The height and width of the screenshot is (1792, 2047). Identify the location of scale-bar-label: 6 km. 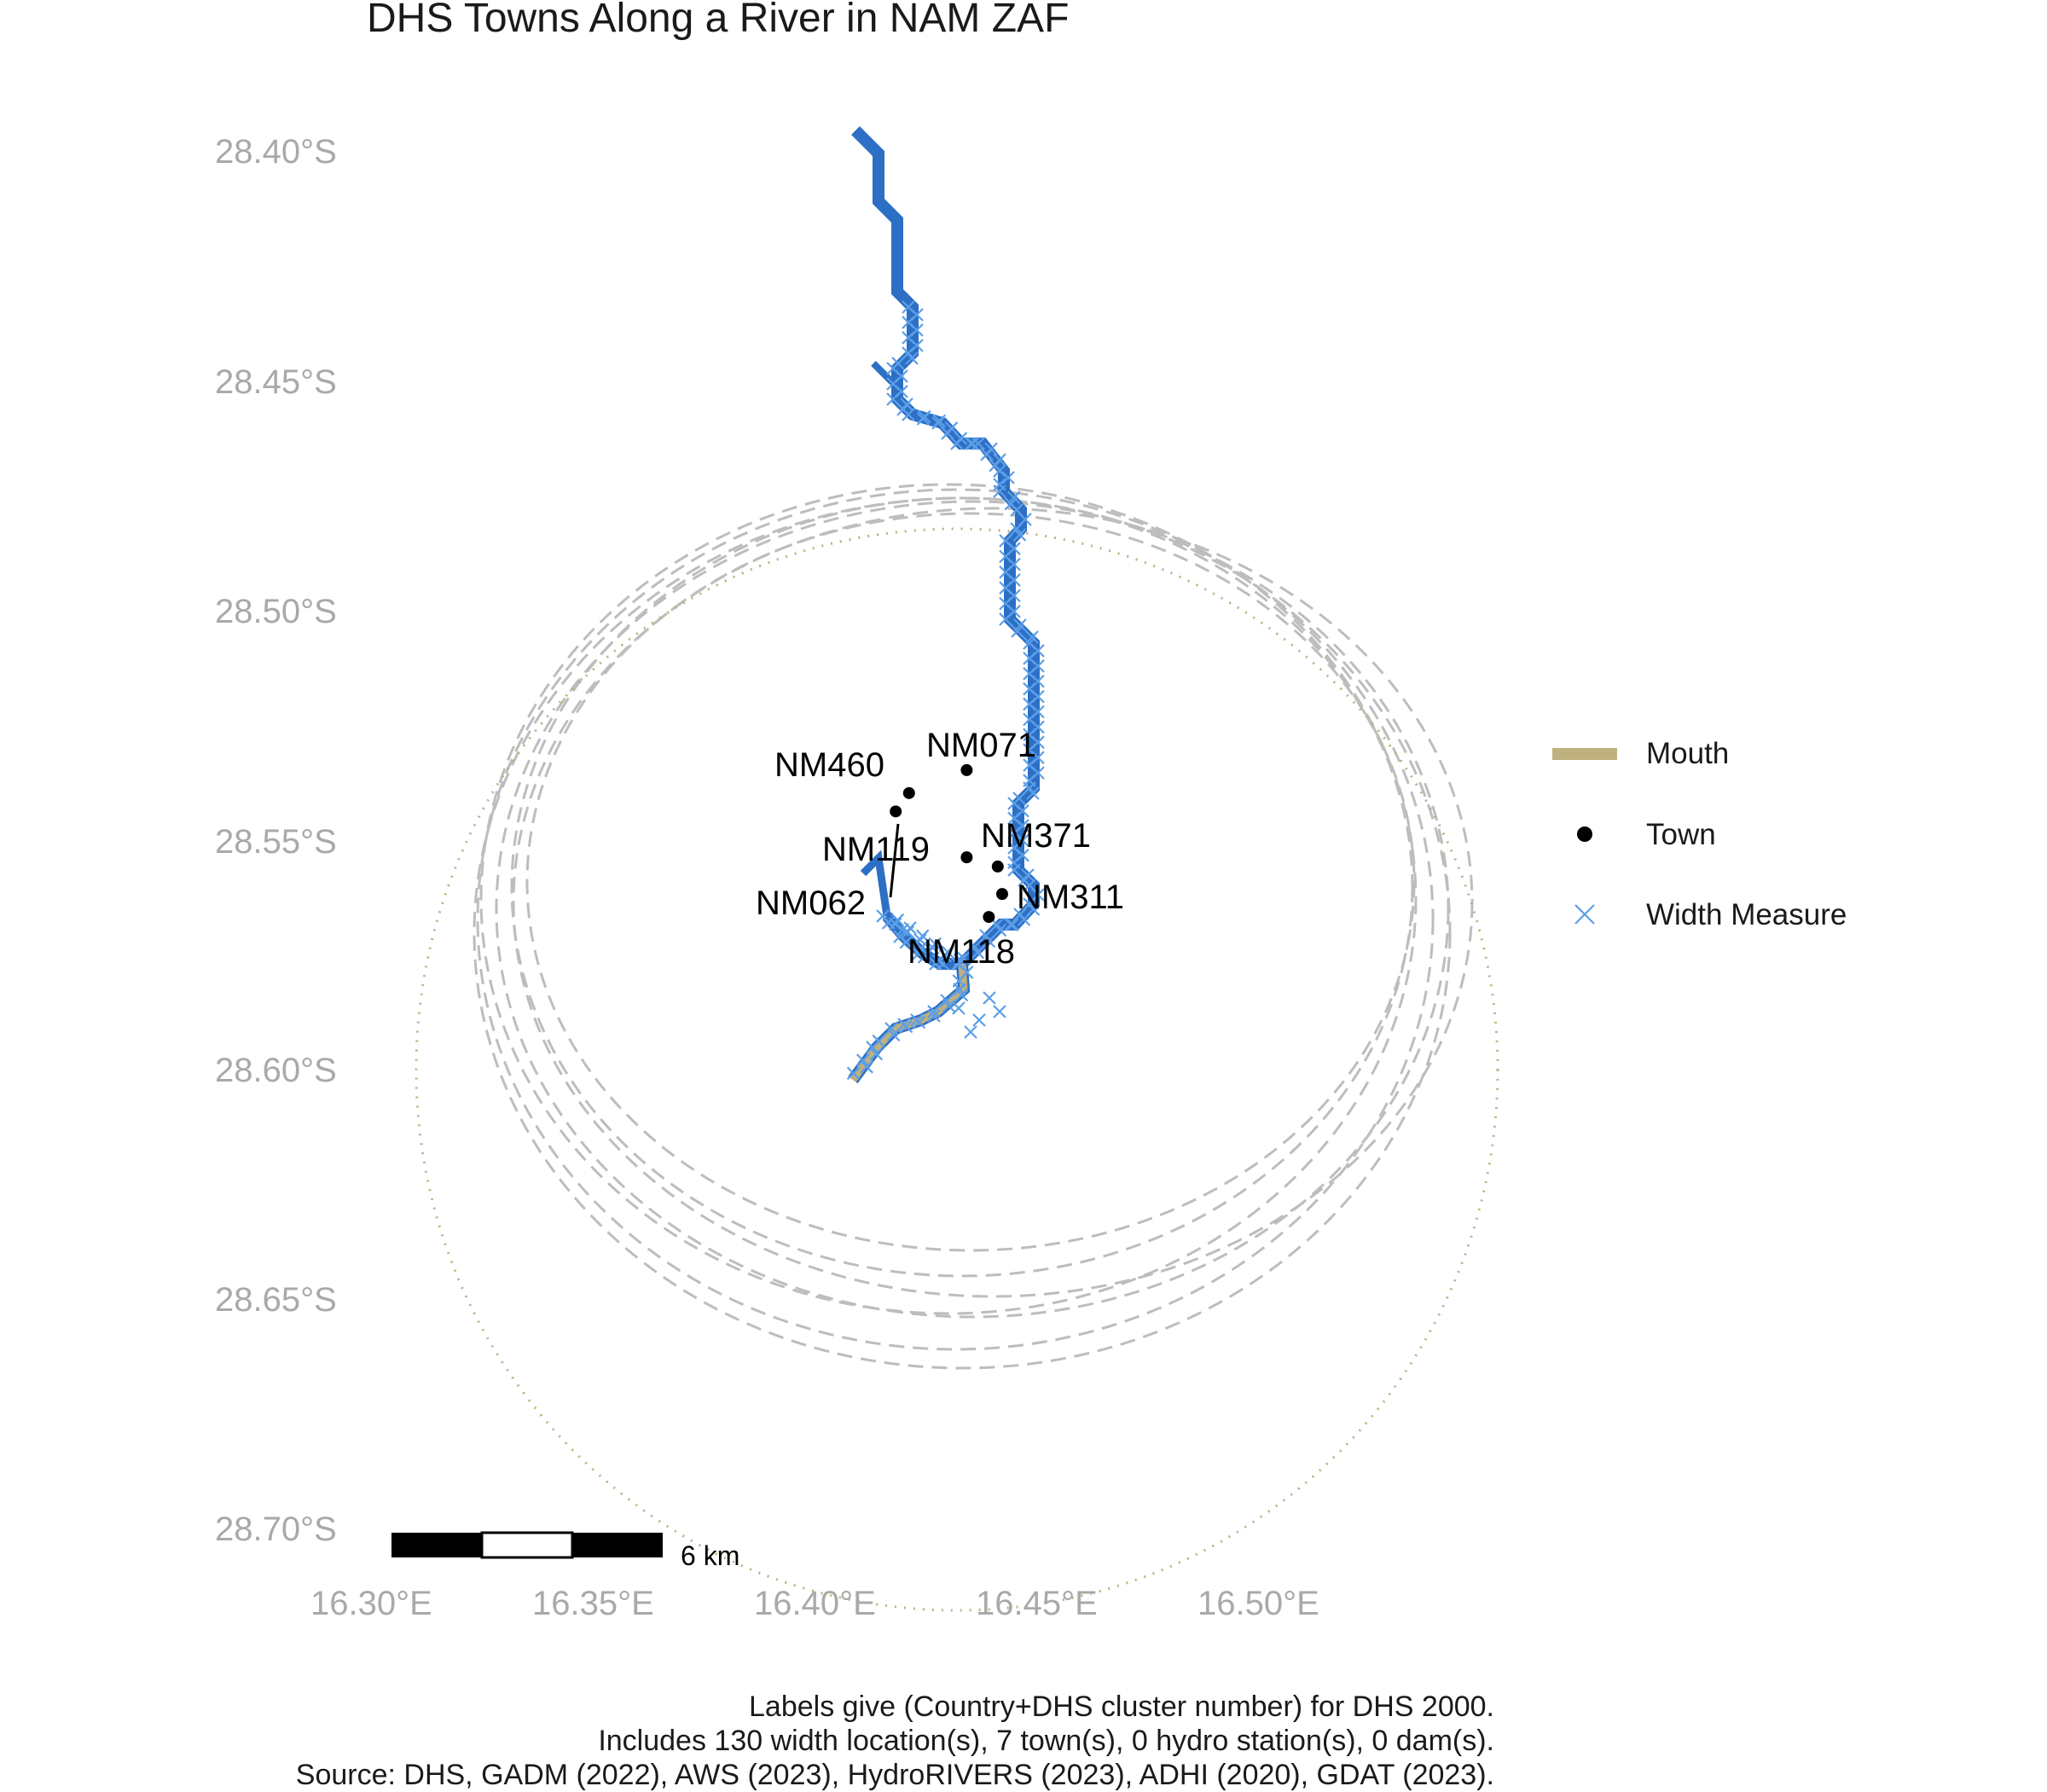
(710, 1556).